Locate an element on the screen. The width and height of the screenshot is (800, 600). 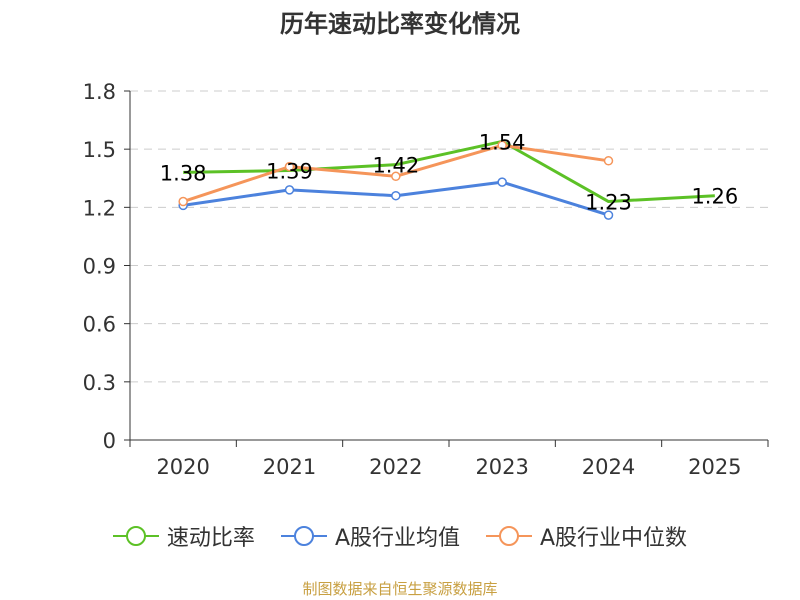
data-label: 1.26 is located at coordinates (714, 197).